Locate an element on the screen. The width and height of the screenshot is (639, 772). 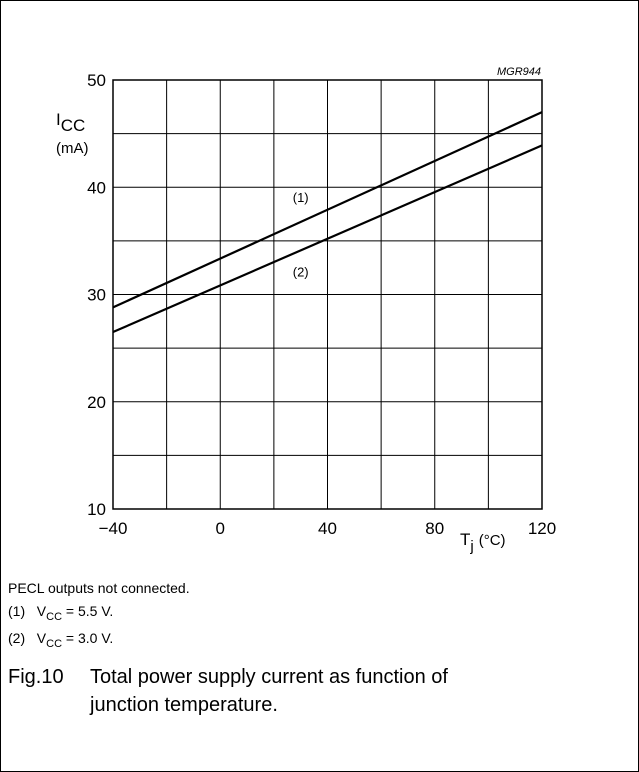
note-2-subscript: CC is located at coordinates (54, 643).